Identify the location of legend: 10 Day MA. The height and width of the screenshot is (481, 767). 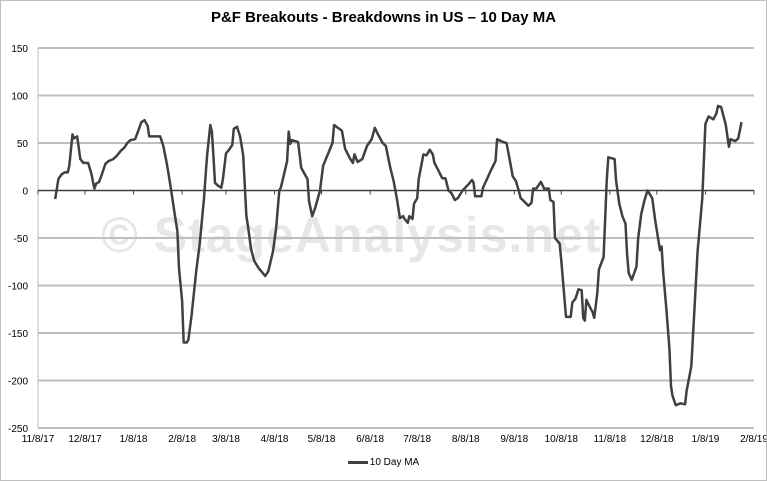
(383, 462).